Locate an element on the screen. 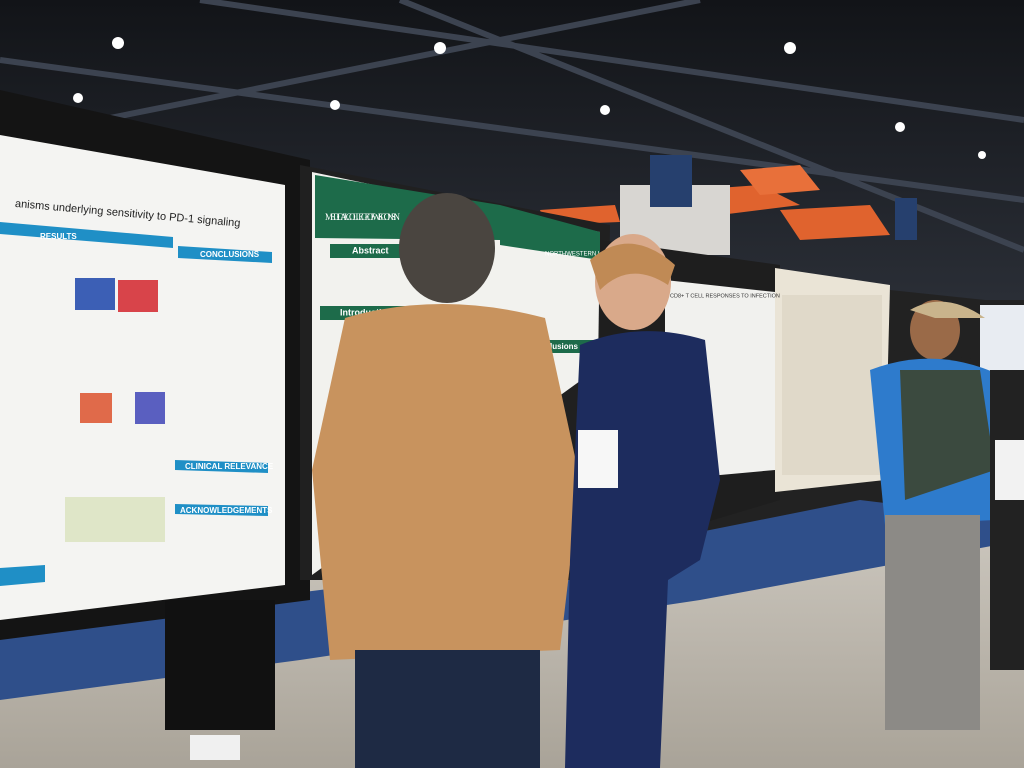  poster-text: MEDICAL COLLEGE OF WISCONSIN is located at coordinates (363, 217).